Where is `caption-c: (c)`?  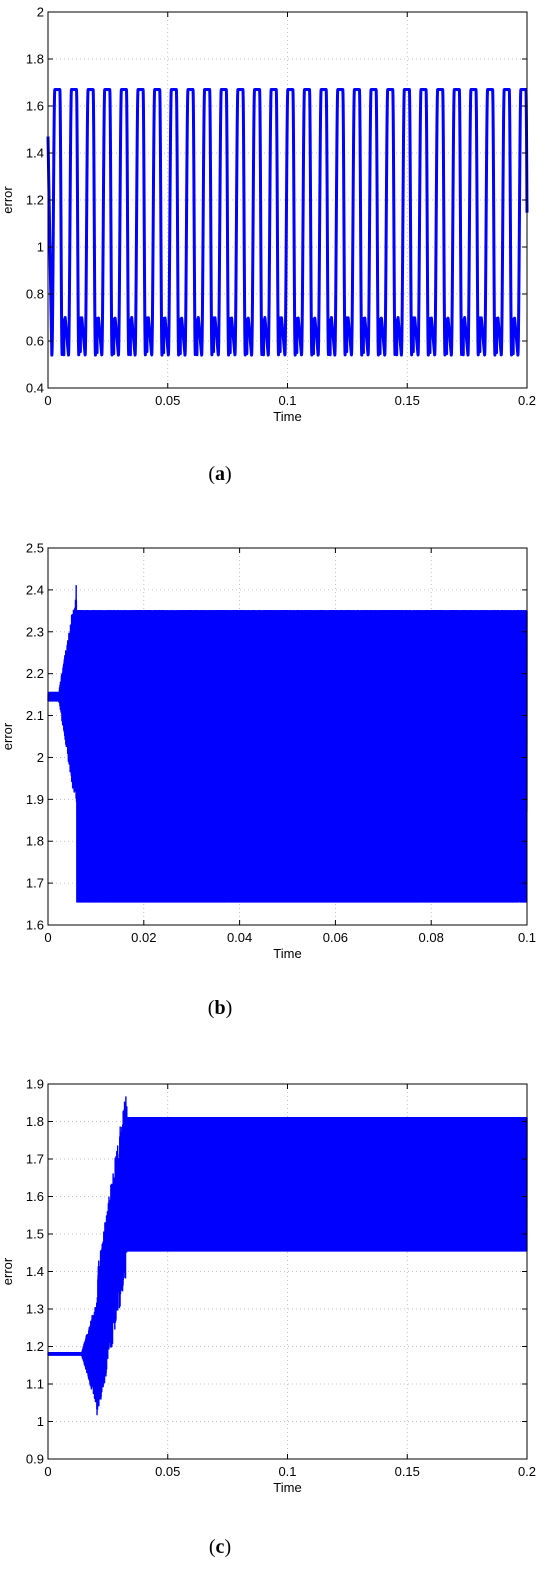 caption-c: (c) is located at coordinates (220, 1547).